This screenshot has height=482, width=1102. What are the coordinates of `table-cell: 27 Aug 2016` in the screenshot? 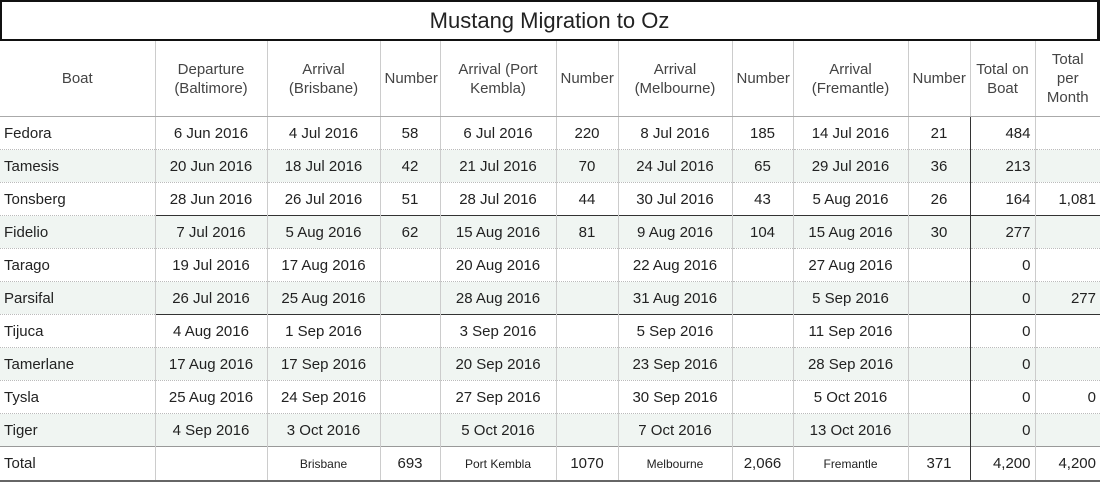 It's located at (850, 265).